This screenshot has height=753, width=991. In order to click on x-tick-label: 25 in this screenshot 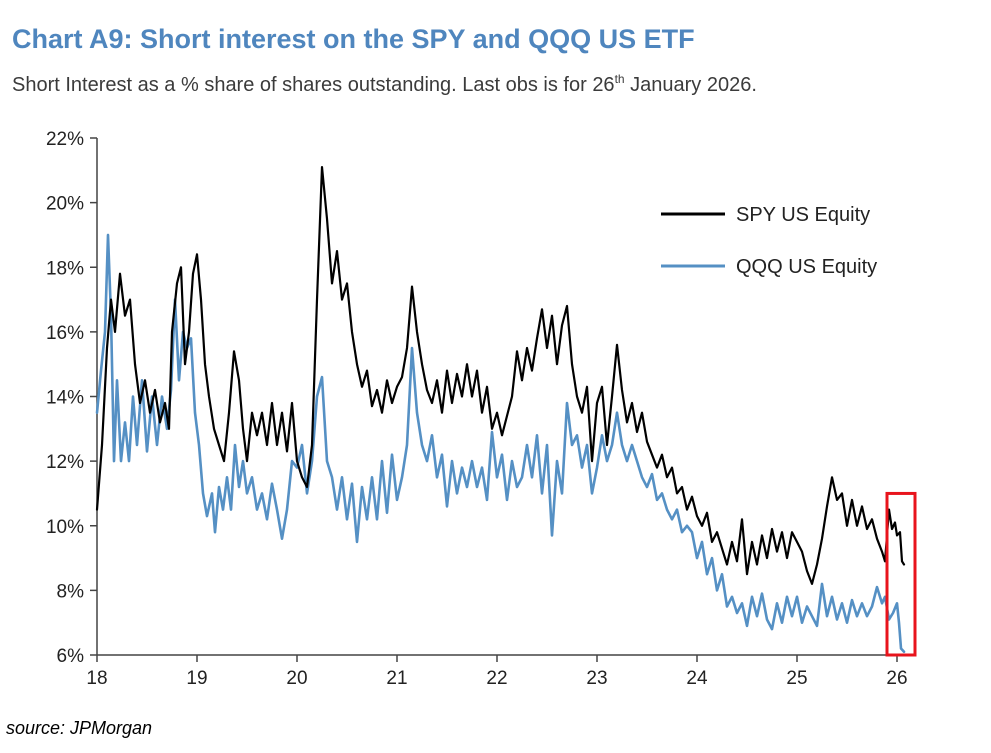, I will do `click(796, 678)`.